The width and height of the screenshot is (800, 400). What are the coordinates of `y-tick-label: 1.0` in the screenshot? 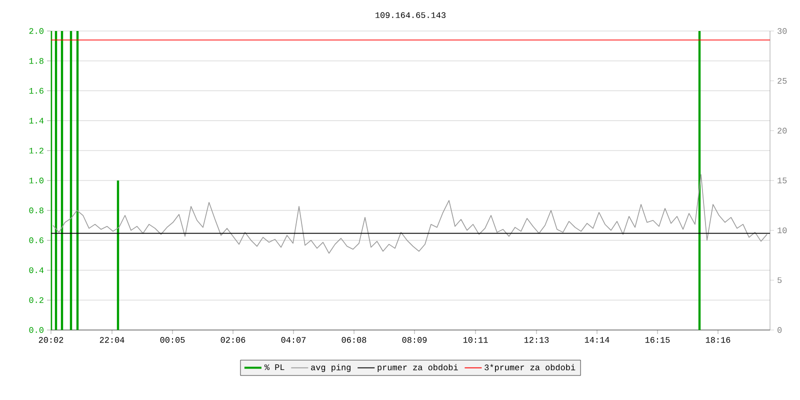 It's located at (36, 181).